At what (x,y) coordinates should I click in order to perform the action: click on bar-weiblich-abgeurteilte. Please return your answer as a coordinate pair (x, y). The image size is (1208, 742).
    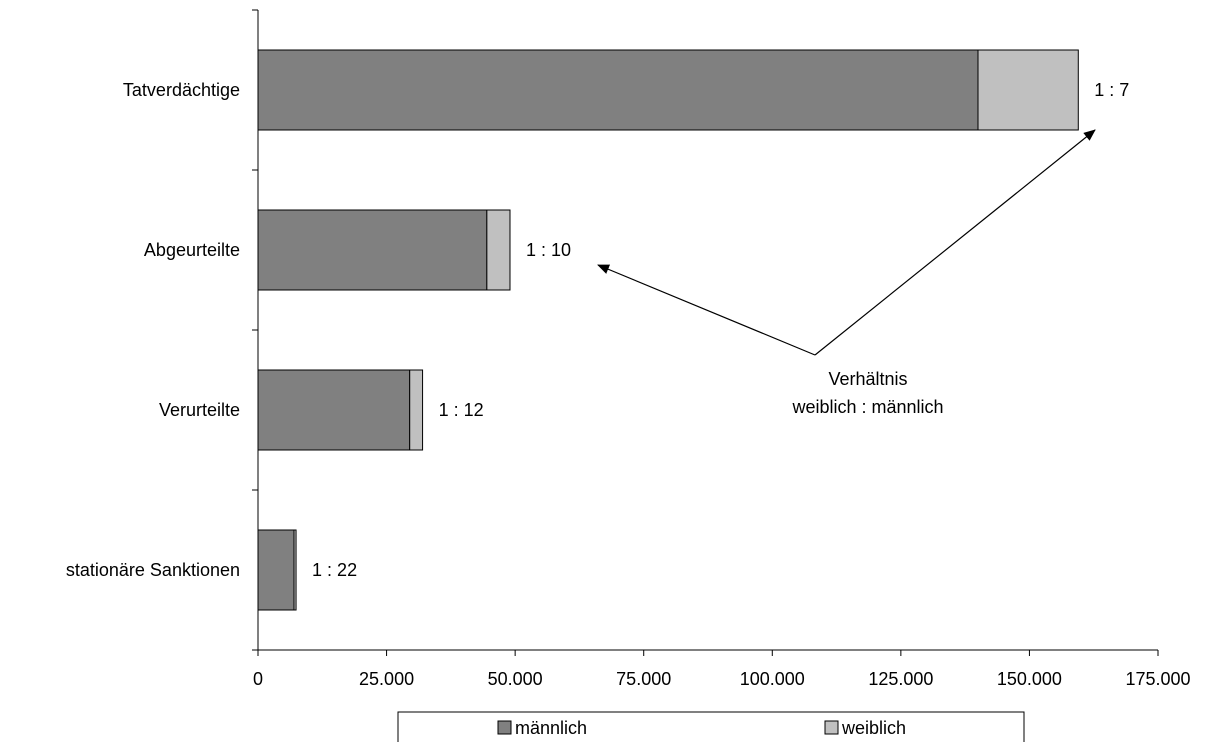
    Looking at the image, I should click on (498, 250).